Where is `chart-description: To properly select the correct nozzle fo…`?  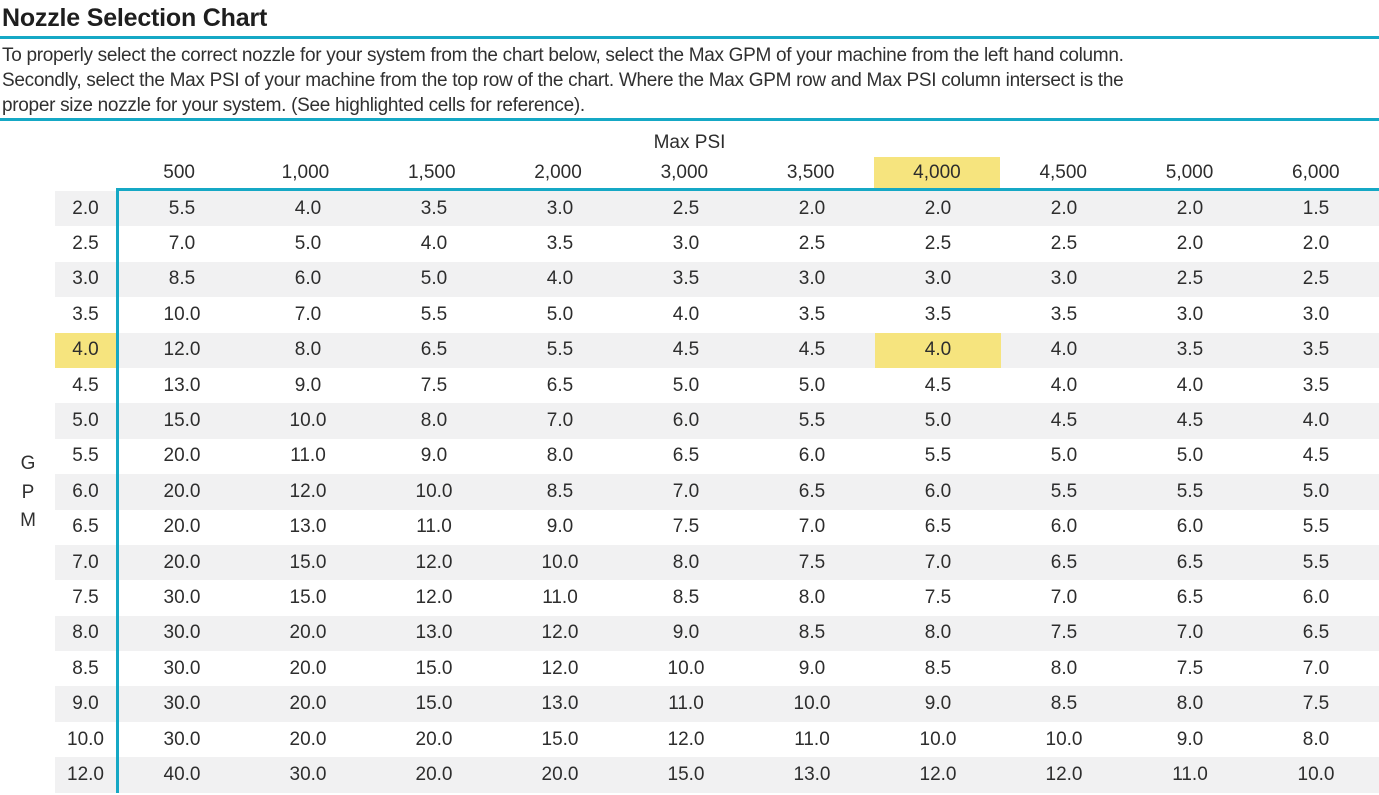
chart-description: To properly select the correct nozzle fo… is located at coordinates (689, 78).